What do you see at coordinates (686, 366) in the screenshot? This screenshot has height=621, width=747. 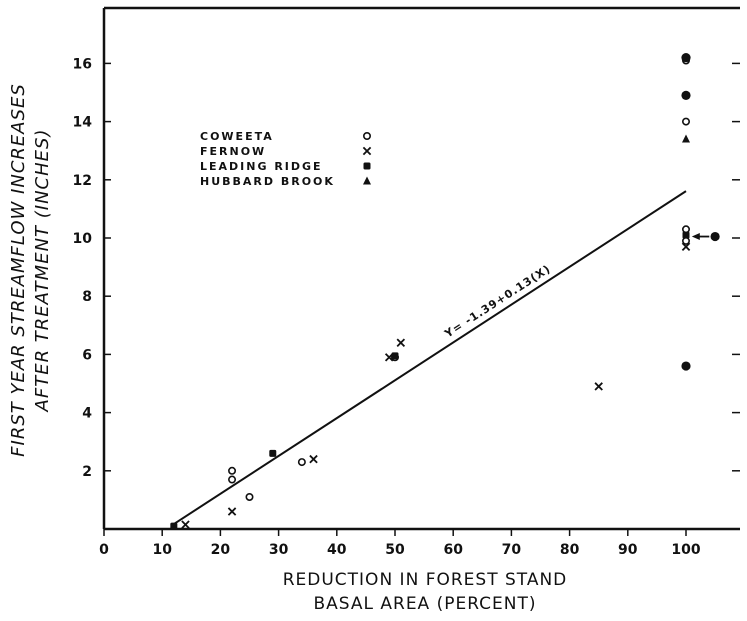 I see `data-point-s4-p2` at bounding box center [686, 366].